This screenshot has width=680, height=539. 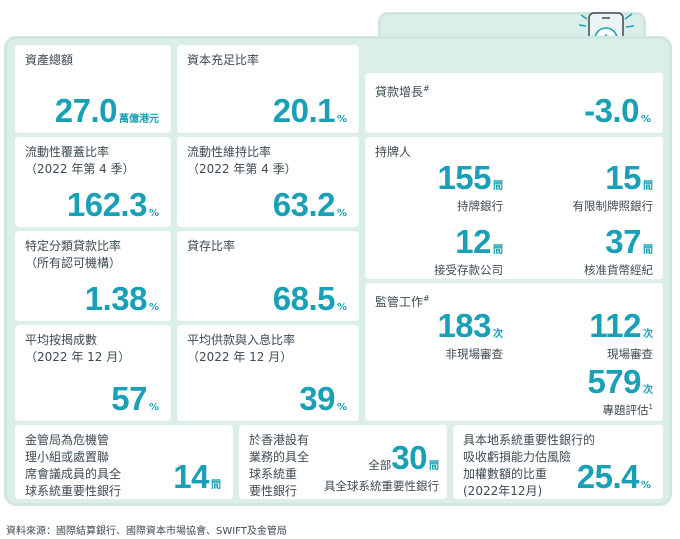 What do you see at coordinates (434, 466) in the screenshot?
I see `gsib-unit: 間` at bounding box center [434, 466].